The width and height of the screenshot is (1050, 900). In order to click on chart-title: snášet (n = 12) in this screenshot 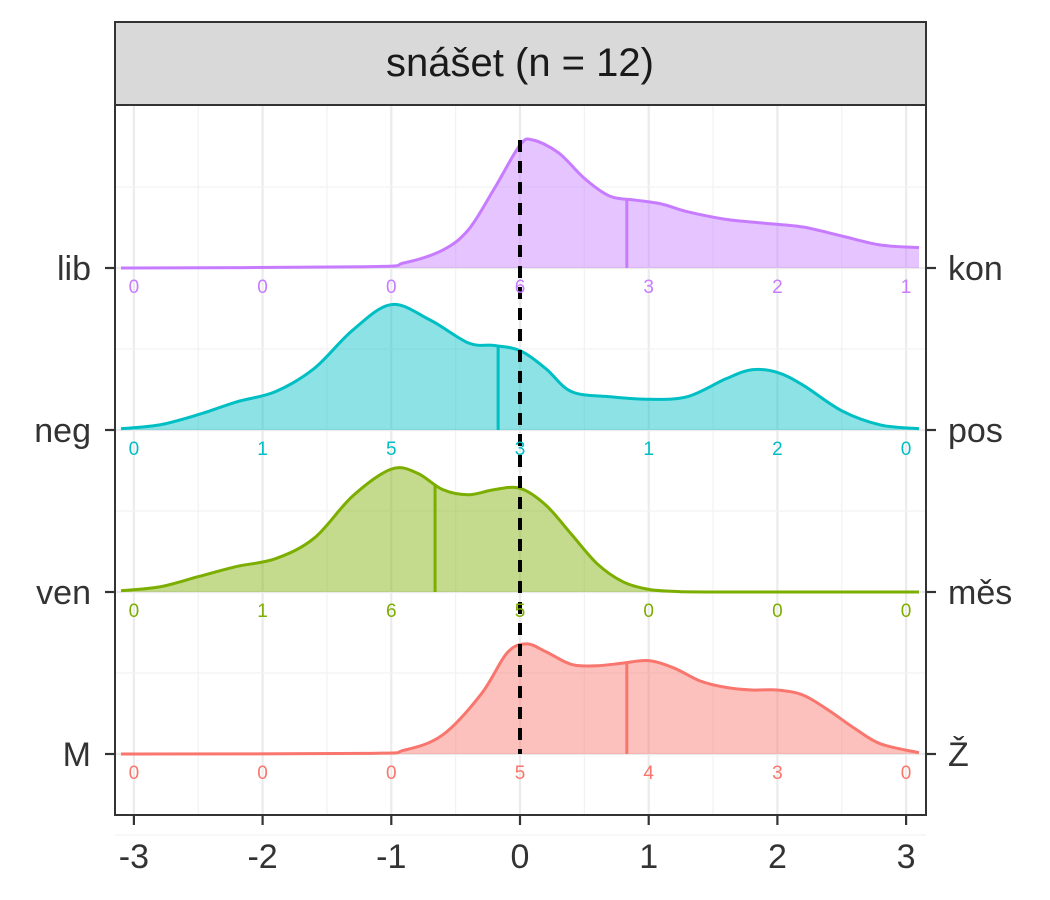, I will do `click(520, 63)`.